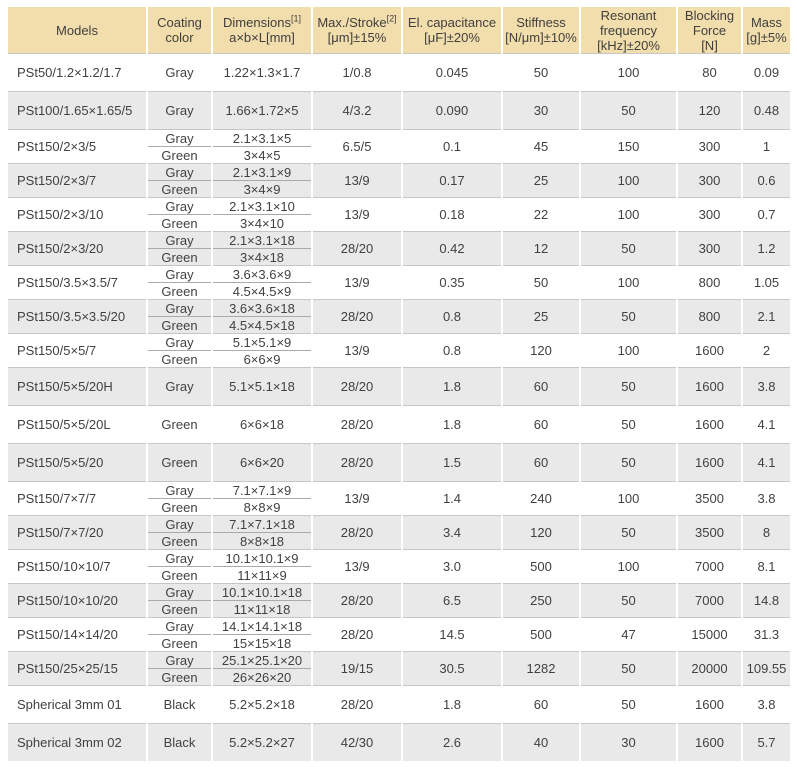  I want to click on cell-dimensions: 26×26×20, so click(262, 677).